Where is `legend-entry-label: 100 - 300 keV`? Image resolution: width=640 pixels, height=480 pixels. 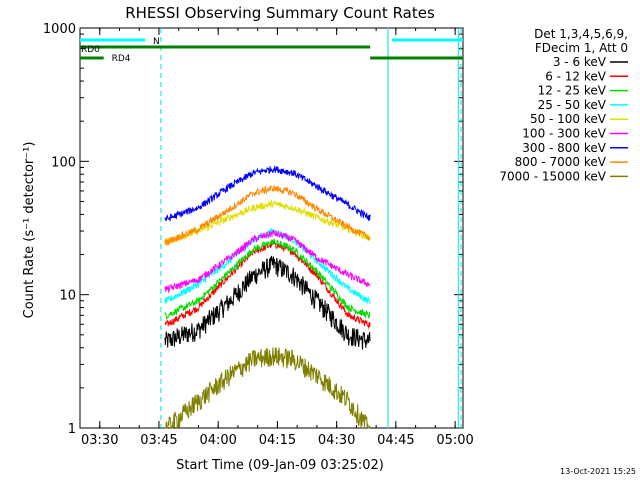
legend-entry-label: 100 - 300 keV is located at coordinates (564, 134).